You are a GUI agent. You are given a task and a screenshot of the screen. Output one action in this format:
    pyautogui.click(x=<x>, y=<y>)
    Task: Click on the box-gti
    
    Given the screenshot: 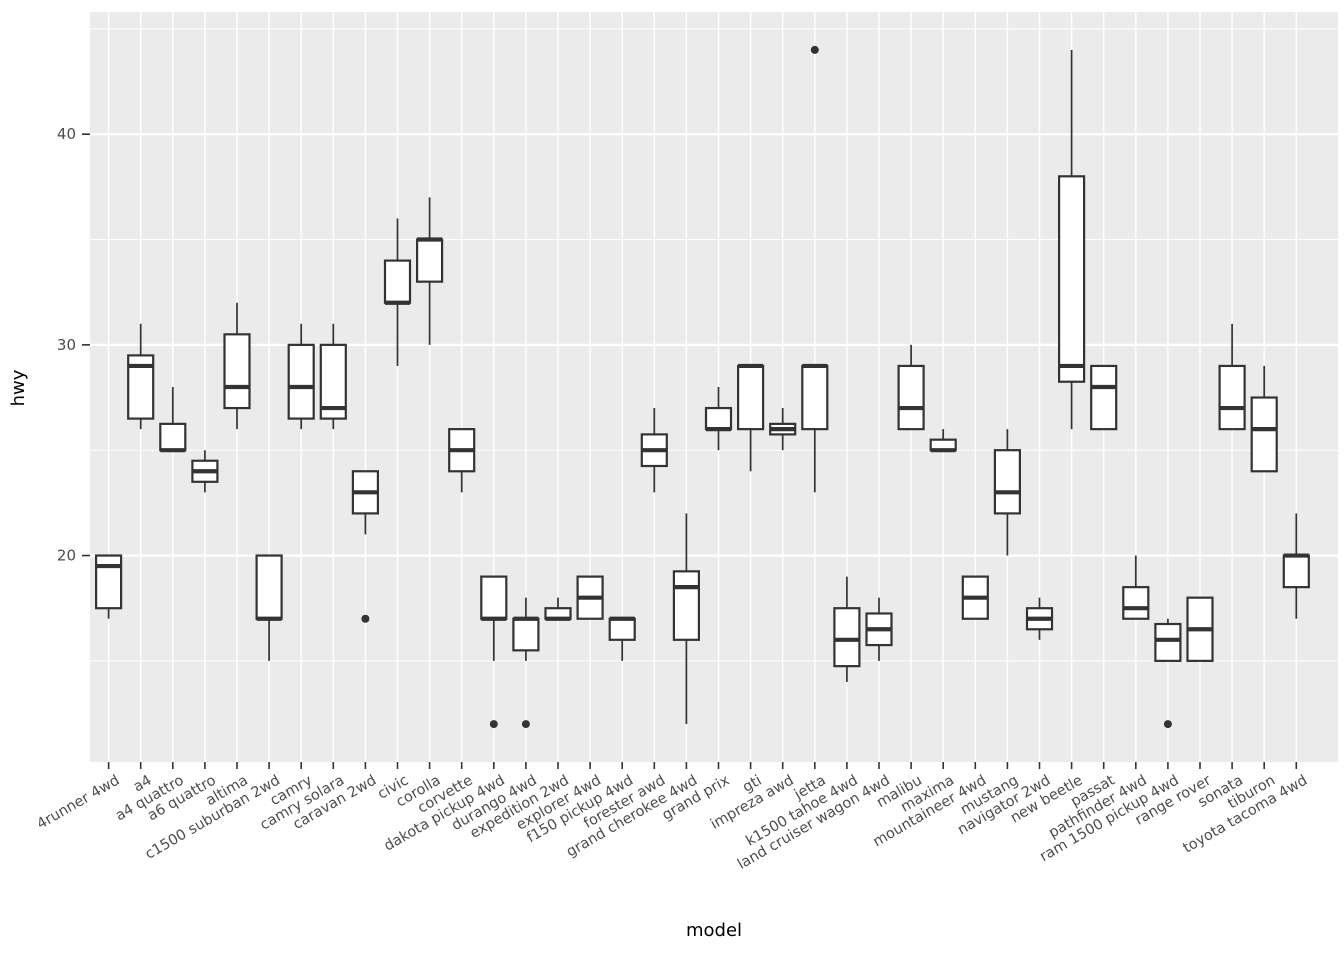 What is the action you would take?
    pyautogui.click(x=750, y=417)
    